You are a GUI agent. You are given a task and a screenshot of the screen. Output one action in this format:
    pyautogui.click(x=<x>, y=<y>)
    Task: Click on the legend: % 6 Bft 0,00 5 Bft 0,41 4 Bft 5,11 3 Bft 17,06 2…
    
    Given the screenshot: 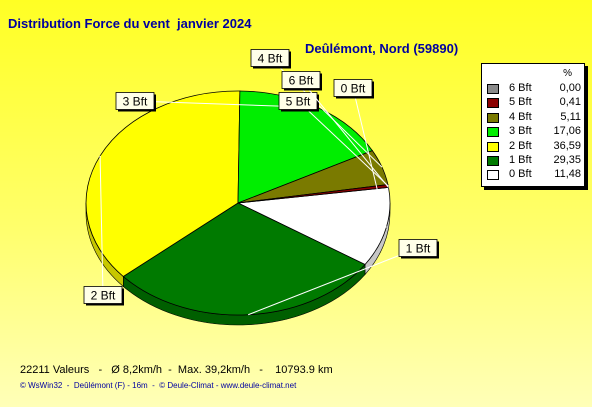 What is the action you would take?
    pyautogui.click(x=533, y=125)
    